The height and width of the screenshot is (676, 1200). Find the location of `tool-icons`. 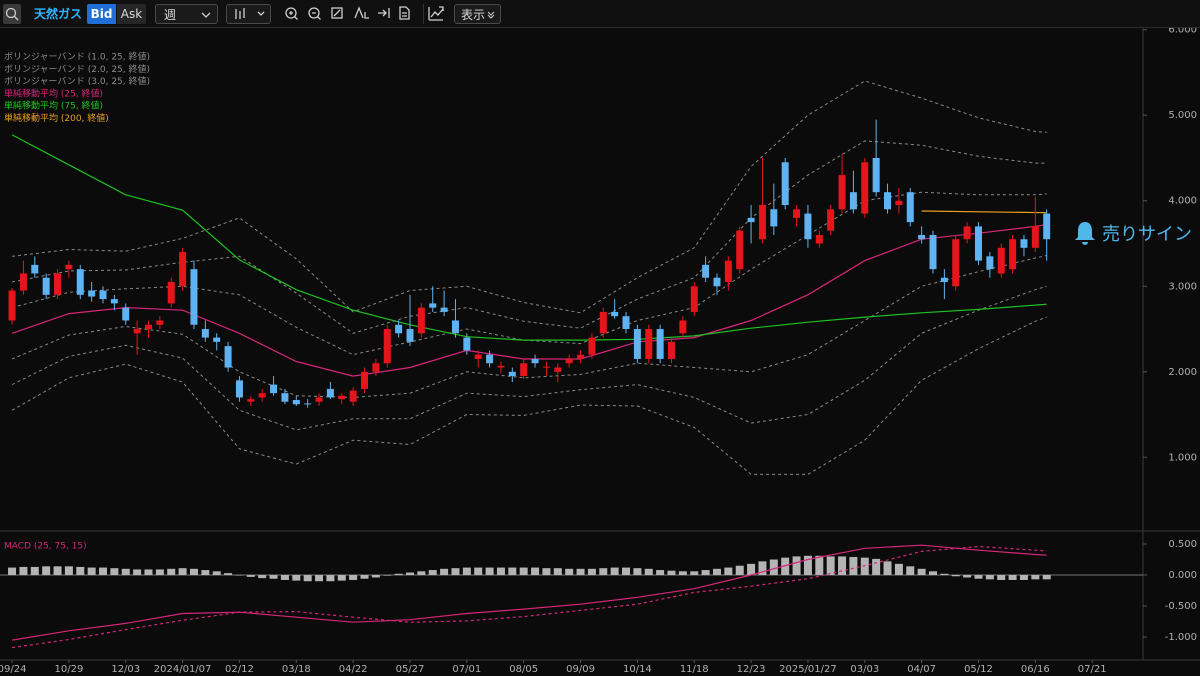

tool-icons is located at coordinates (347, 14).